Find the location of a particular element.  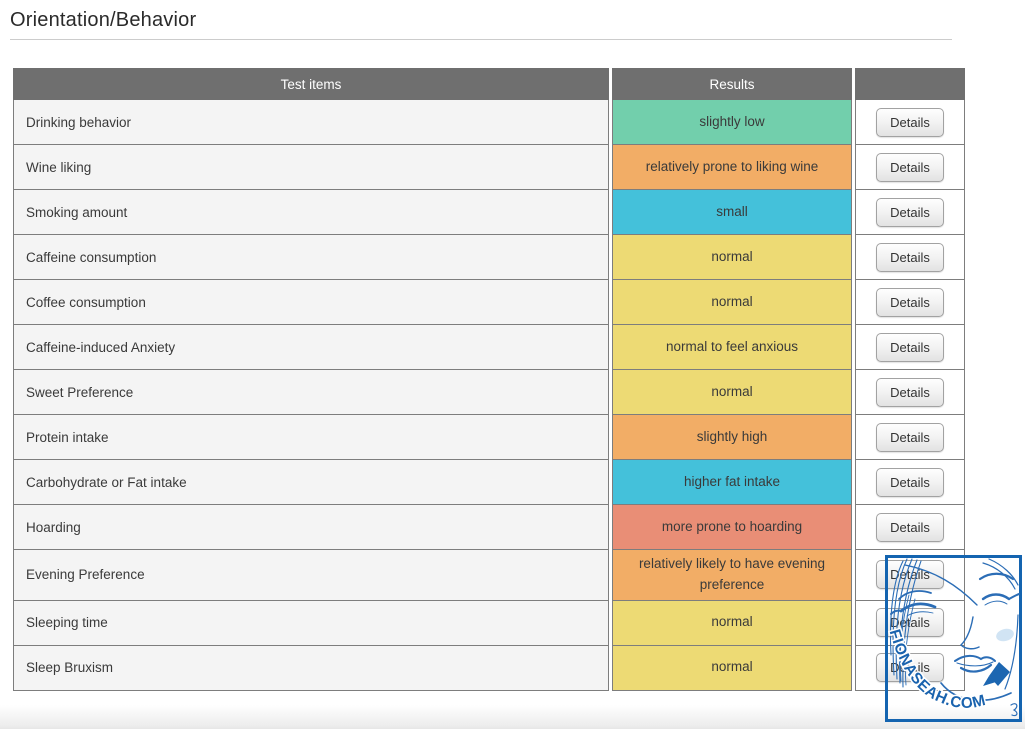

table-row: Caffeine consumption normal Details is located at coordinates (489, 257).